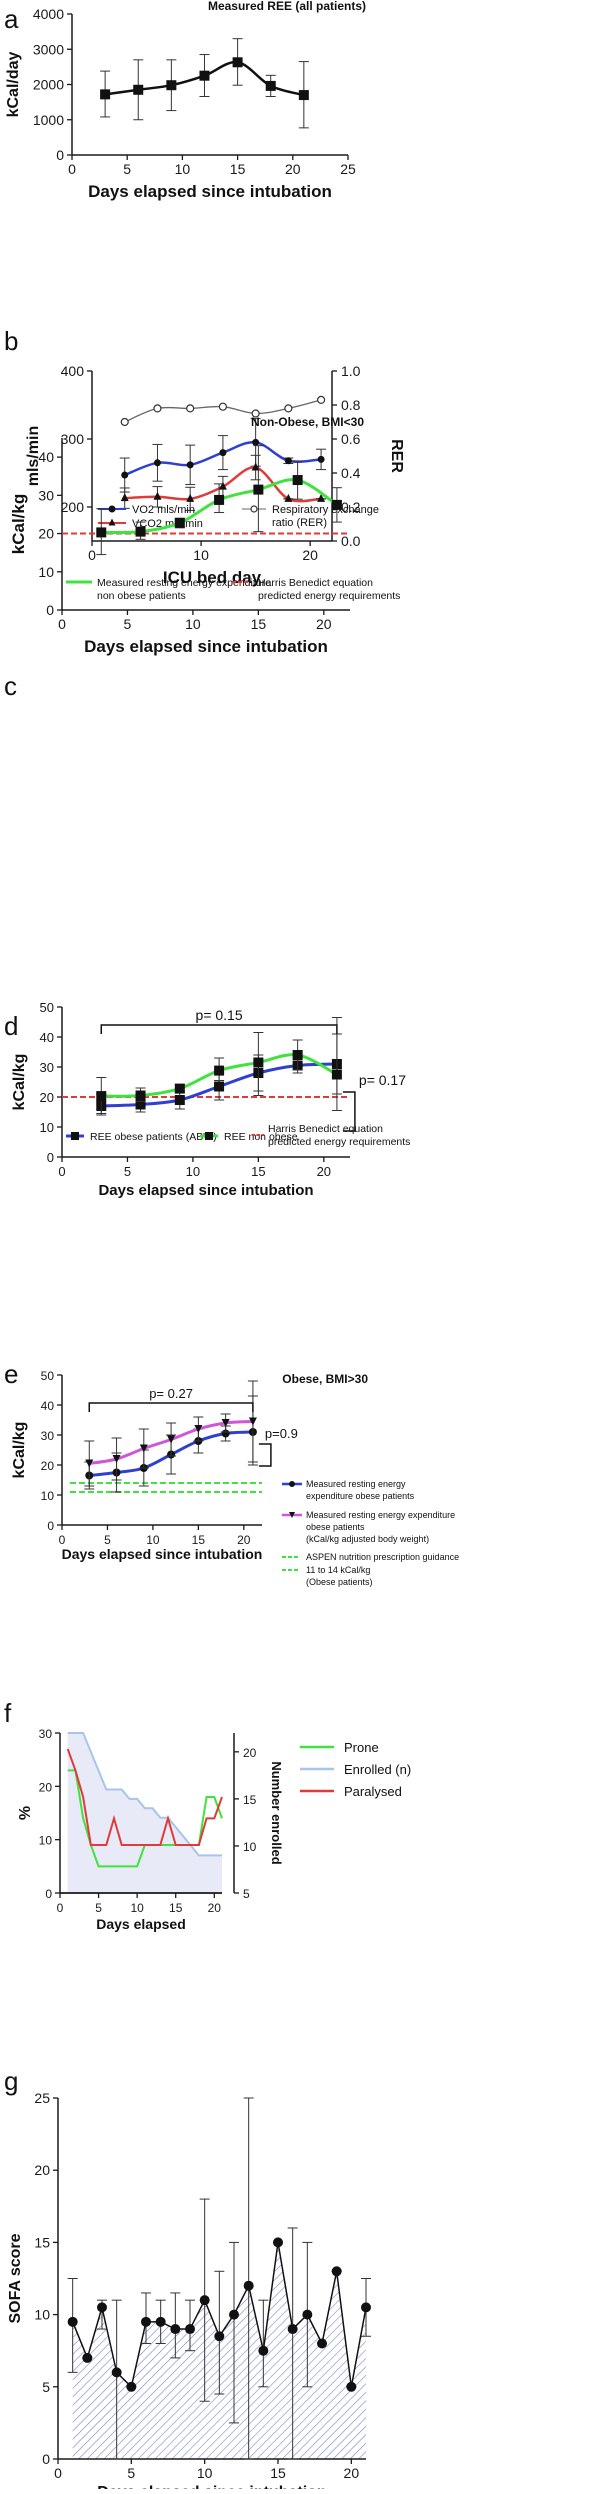 This screenshot has height=2494, width=589. I want to click on chart-c-y-tick-label: 10, so click(46, 572).